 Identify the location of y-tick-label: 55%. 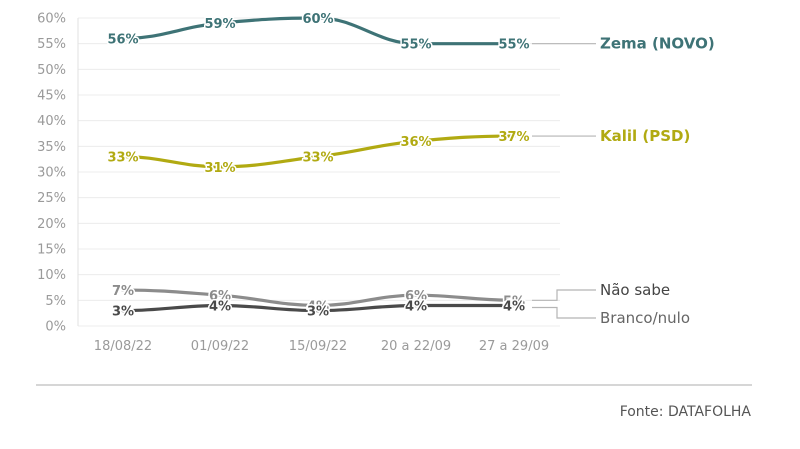
(51, 44).